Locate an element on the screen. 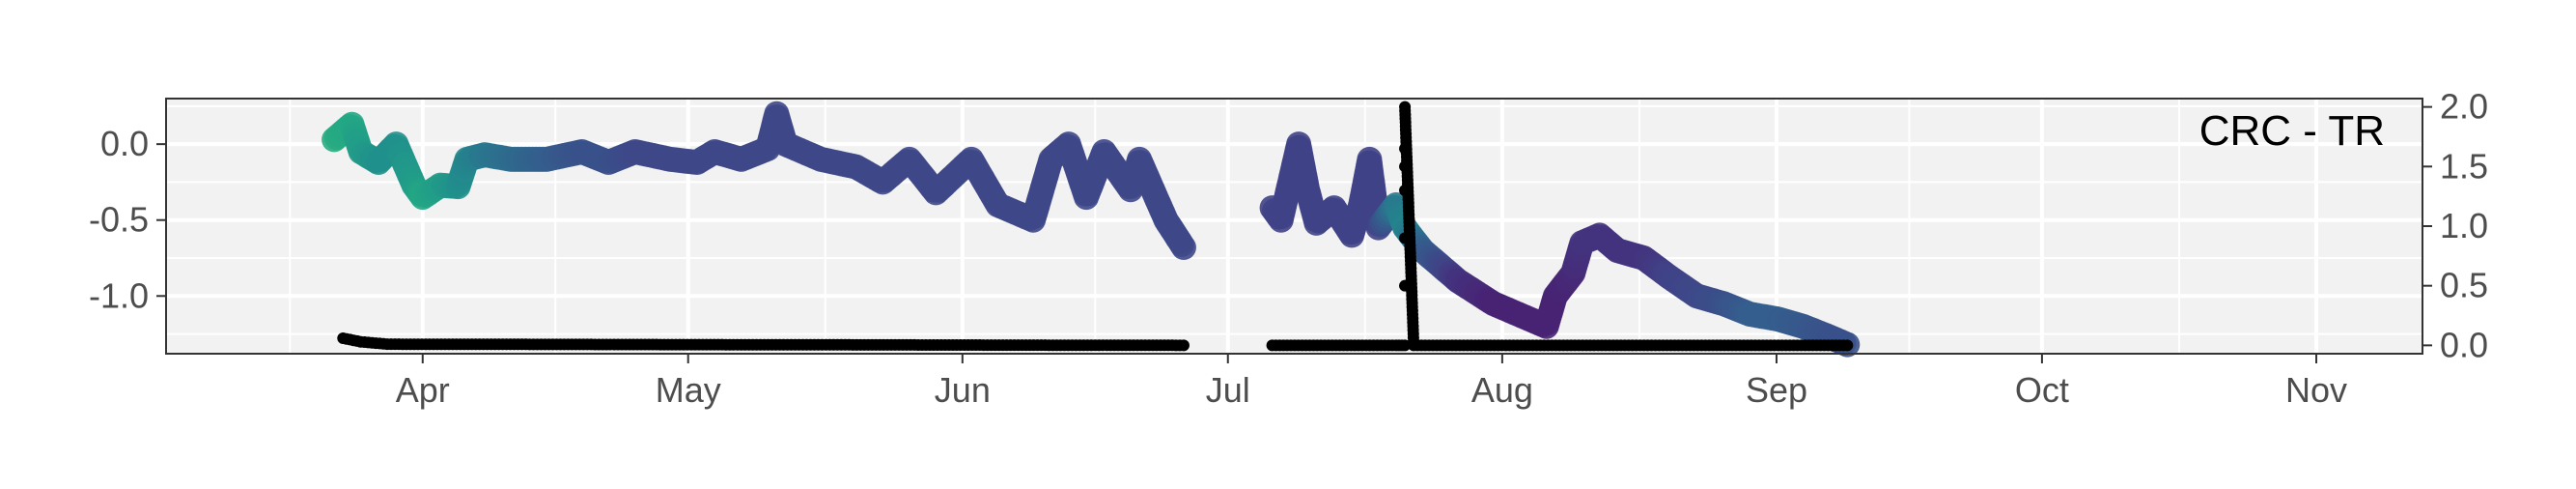 This screenshot has height=489, width=2576. y-left-tick-label: -0.5 is located at coordinates (119, 220).